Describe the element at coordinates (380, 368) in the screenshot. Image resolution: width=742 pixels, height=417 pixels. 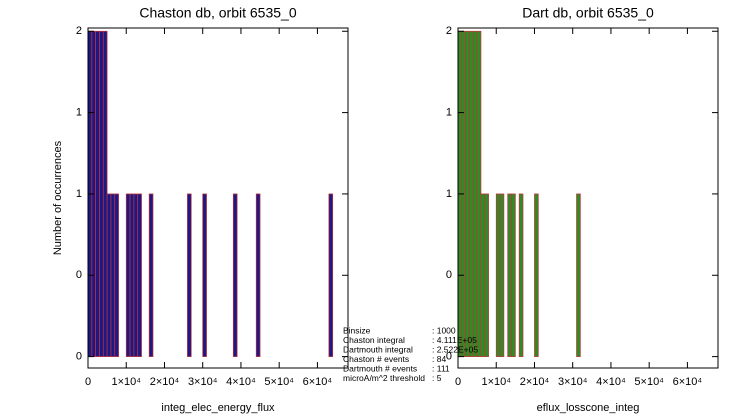
I see `stat-label: Dartmouth # events` at that location.